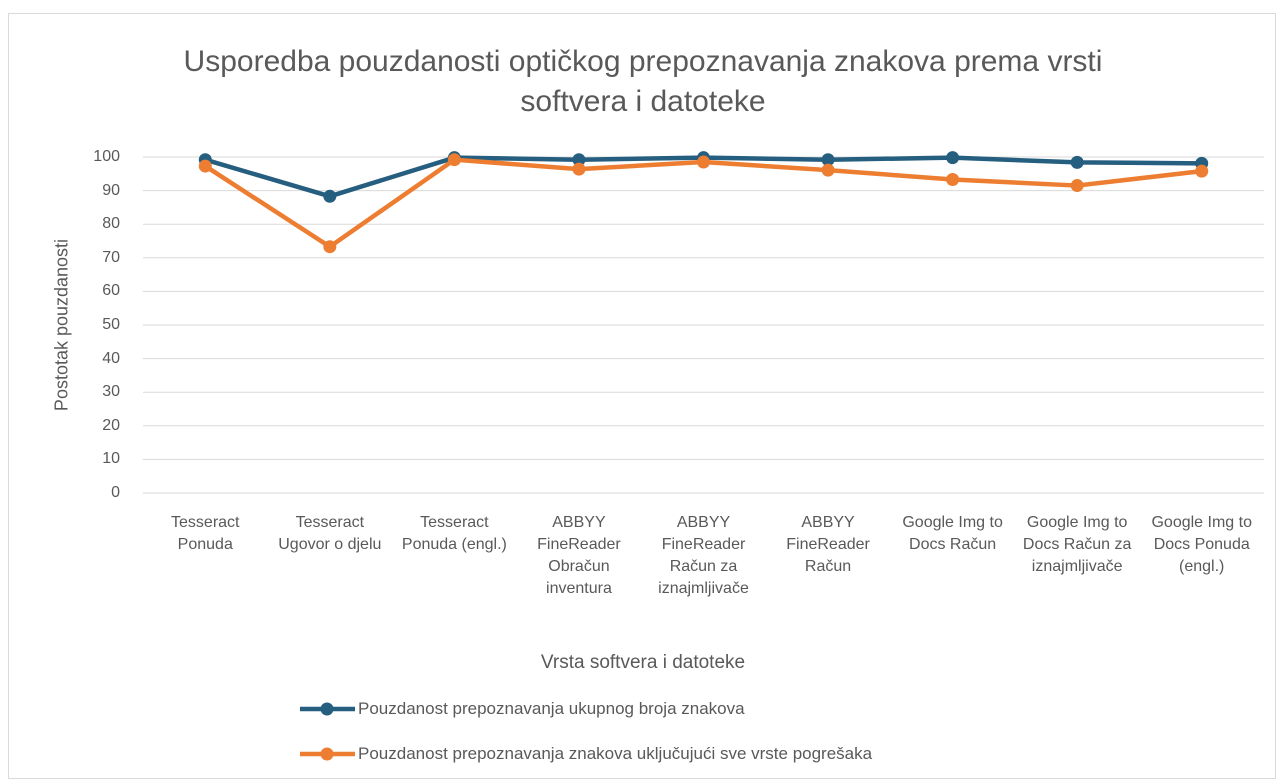 This screenshot has height=781, width=1286. I want to click on y-tick-label: 40, so click(111, 358).